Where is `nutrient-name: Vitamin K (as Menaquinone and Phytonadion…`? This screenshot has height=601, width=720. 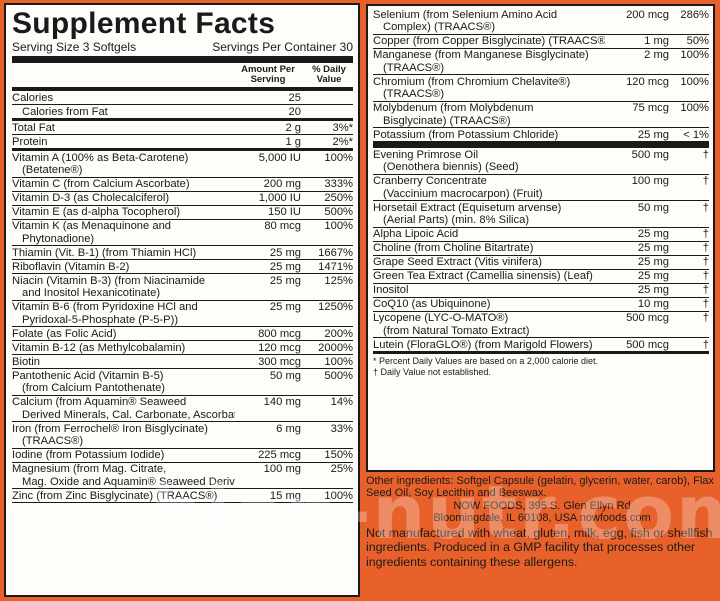 nutrient-name: Vitamin K (as Menaquinone and Phytonadion… is located at coordinates (123, 232).